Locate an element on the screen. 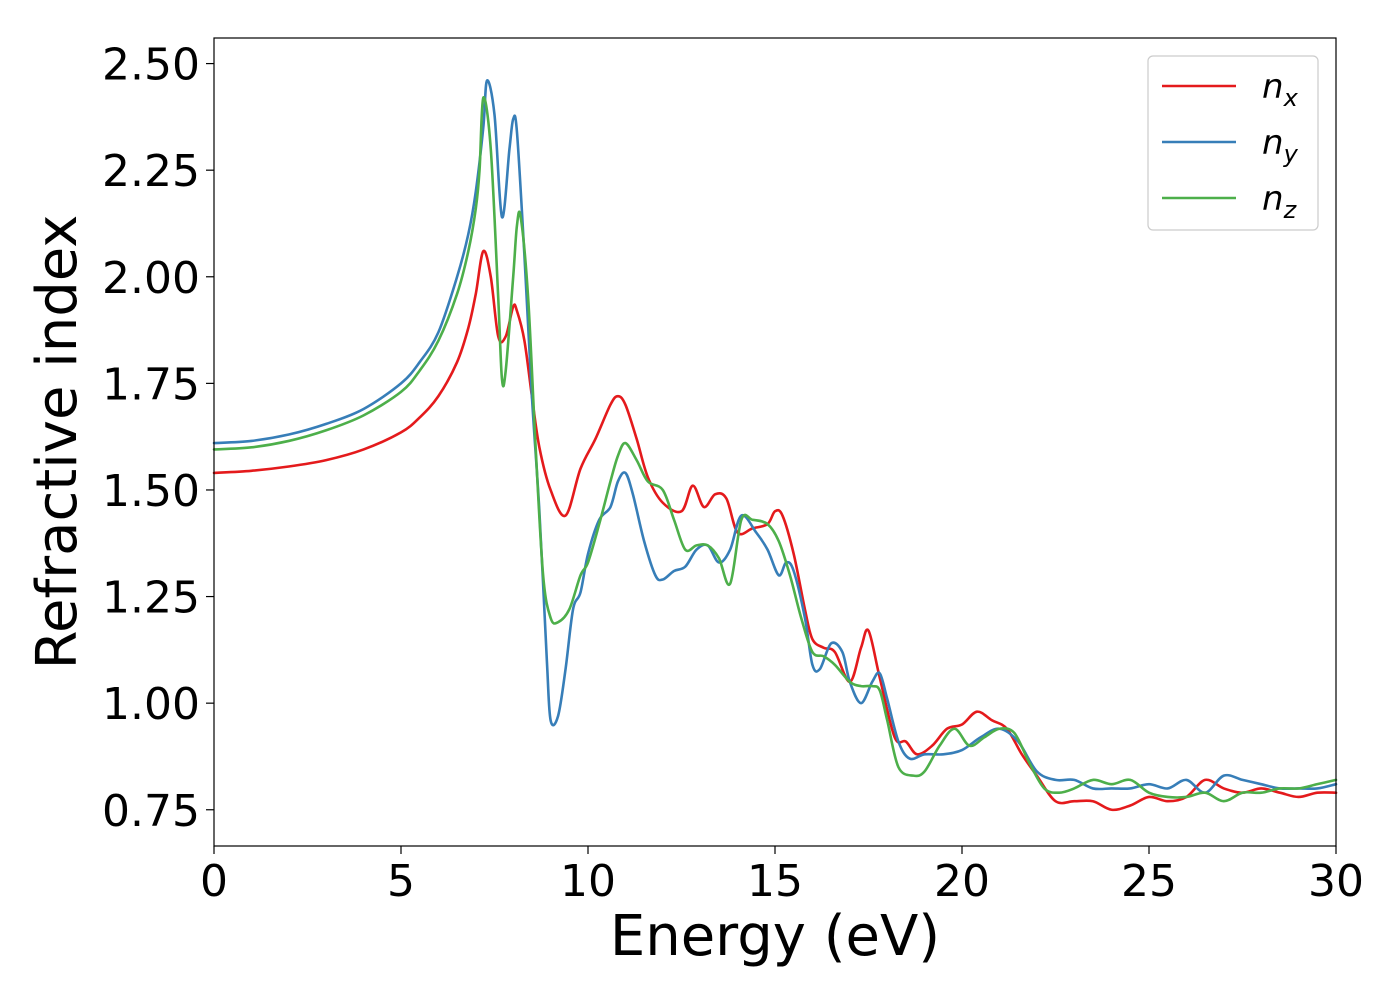 Image resolution: width=1400 pixels, height=1000 pixels. y-axis: 0.75 1.00 1.25 1.50 1.75 2.00 2.25 2.50 is located at coordinates (158, 438).